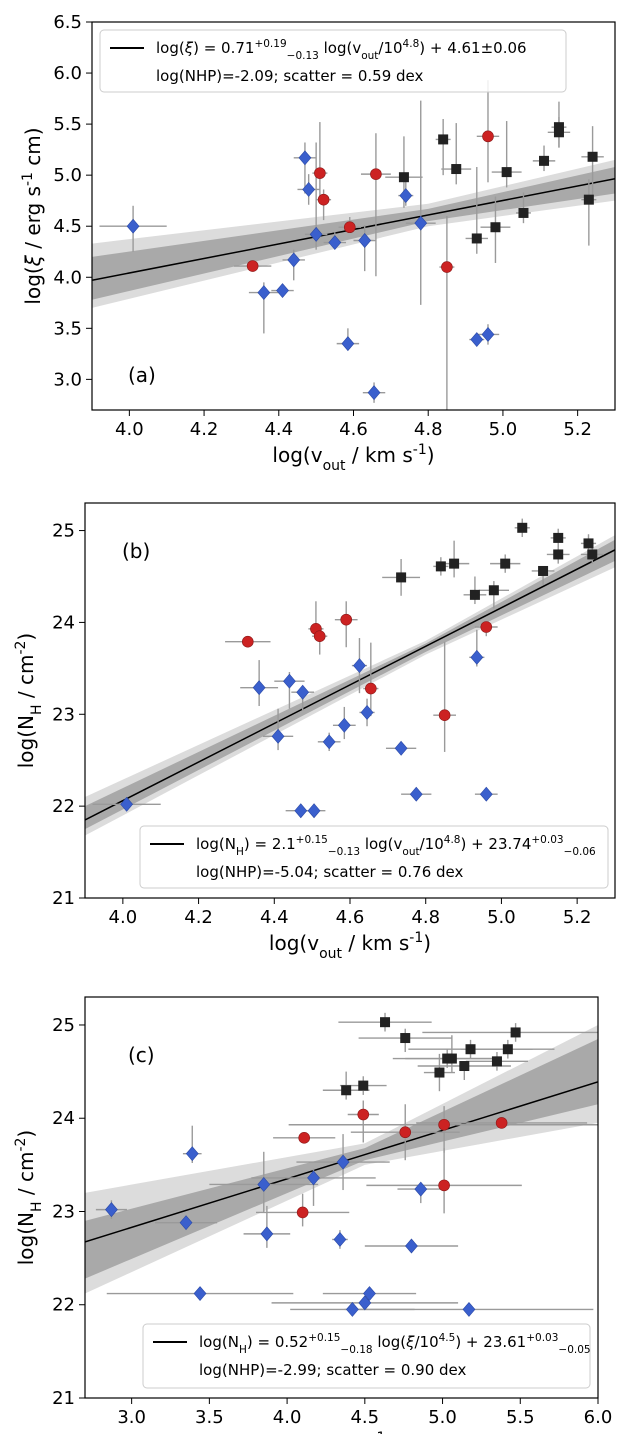 The width and height of the screenshot is (628, 1434). Describe the element at coordinates (329, 872) in the screenshot. I see `legend-stats: log(NHP)=-5.04; scatter = 0.76 dex` at that location.